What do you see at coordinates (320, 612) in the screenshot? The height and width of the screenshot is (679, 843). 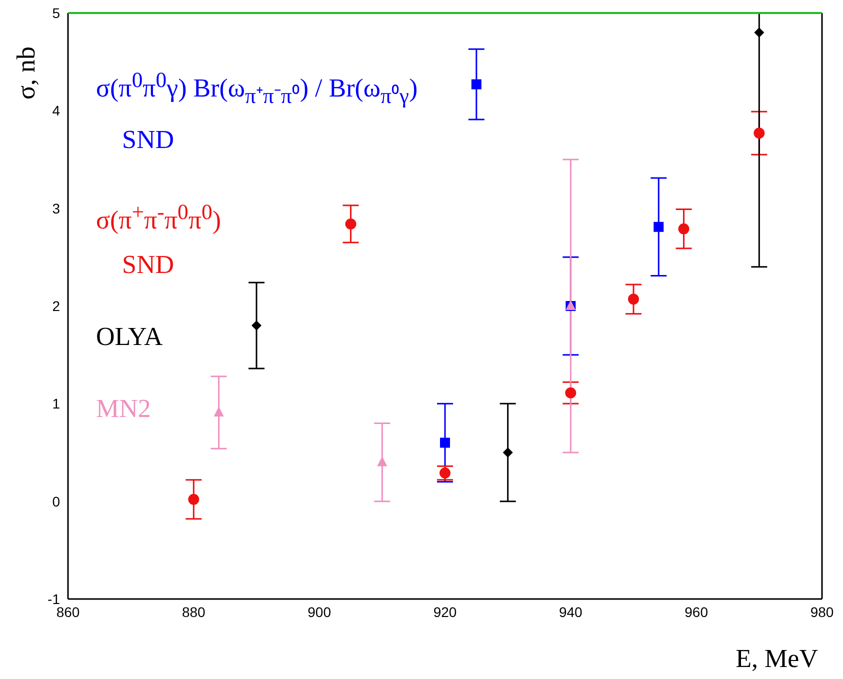 I see `x-tick-label: 900` at bounding box center [320, 612].